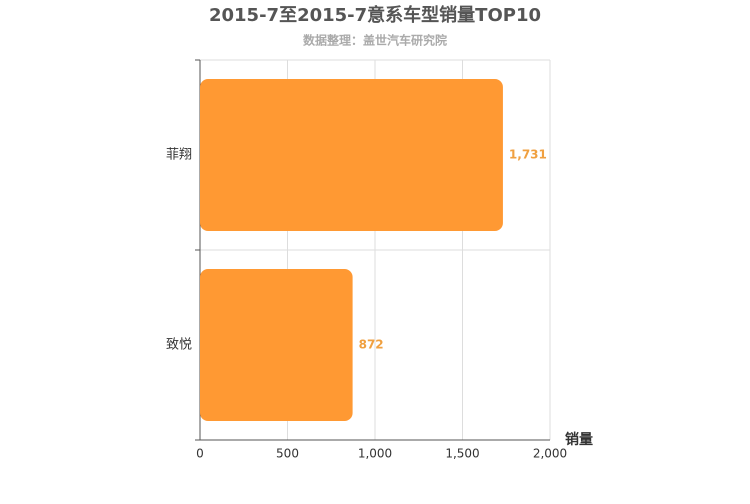  Describe the element at coordinates (287, 454) in the screenshot. I see `x-tick-label: 500` at that location.